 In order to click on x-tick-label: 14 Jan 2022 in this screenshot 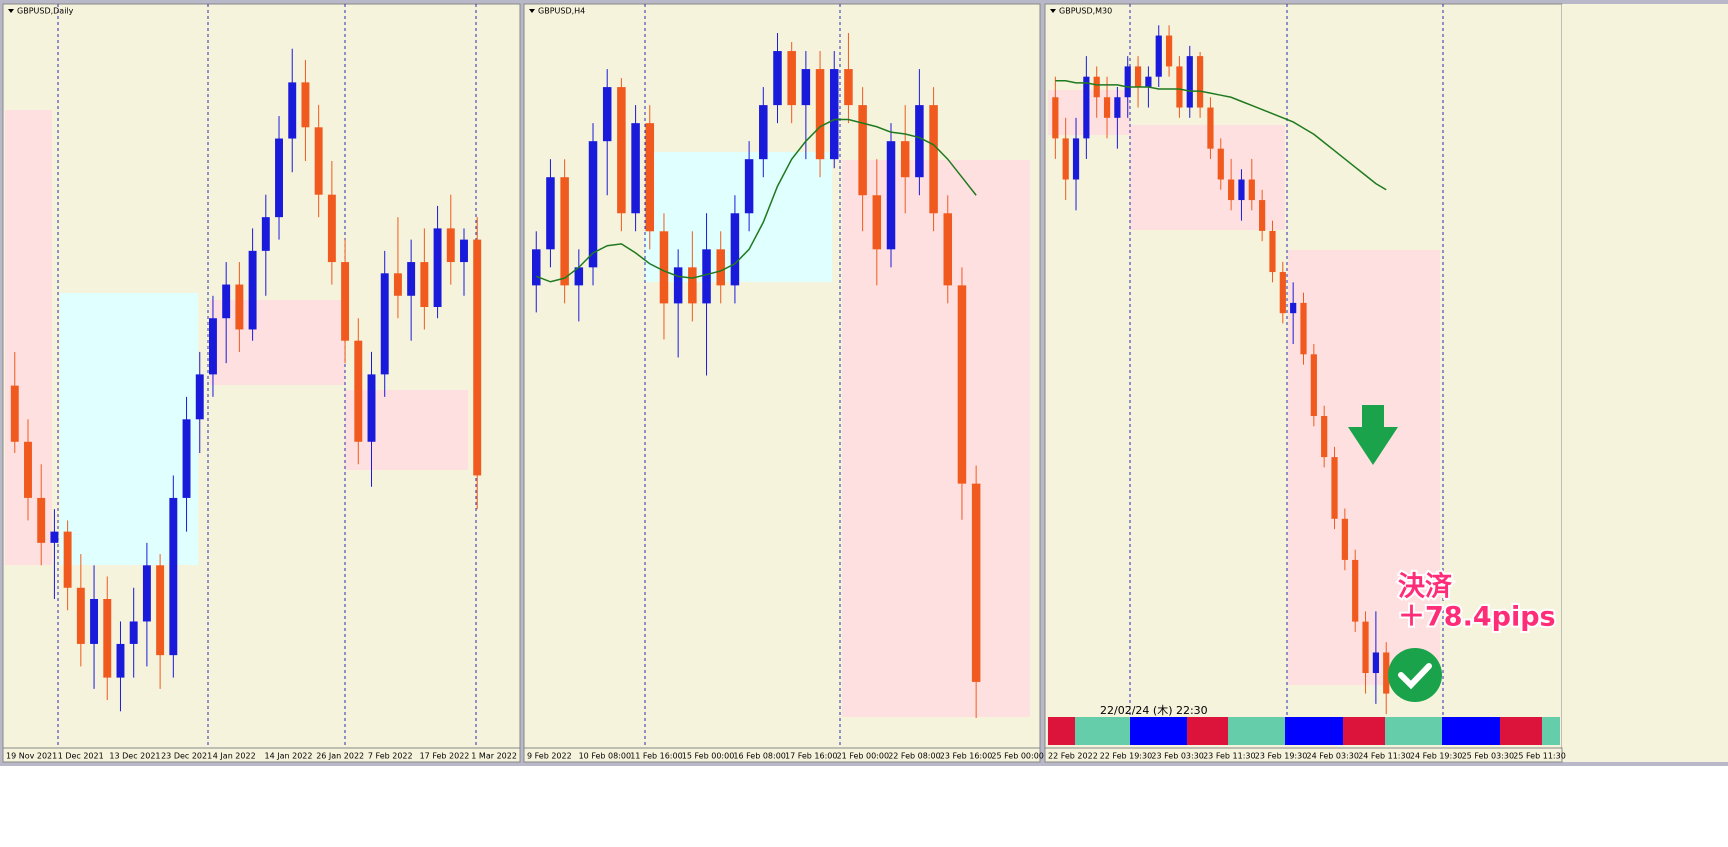, I will do `click(289, 756)`.